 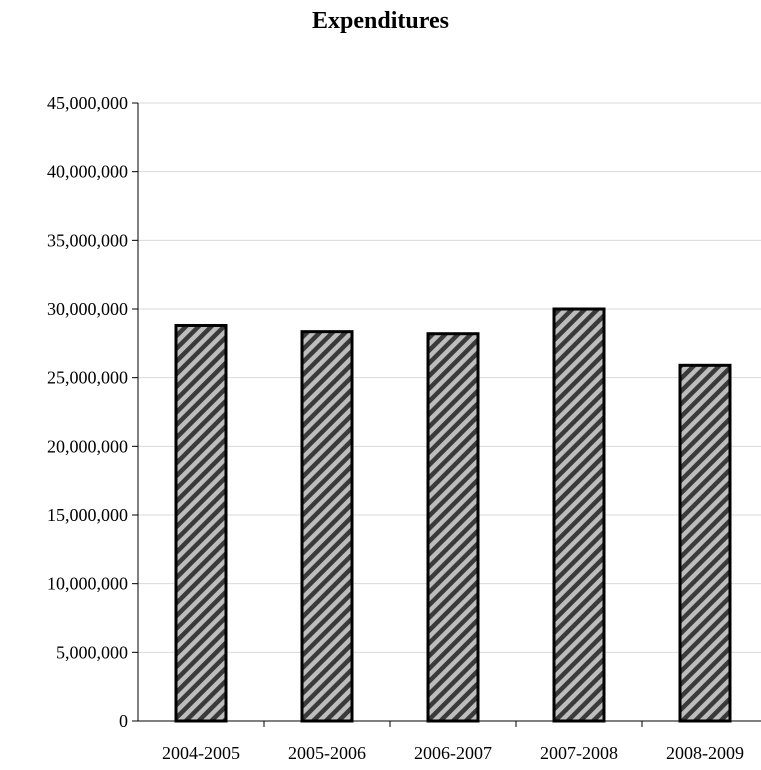 I want to click on y-tick-label: 20,000,000, so click(x=87, y=446).